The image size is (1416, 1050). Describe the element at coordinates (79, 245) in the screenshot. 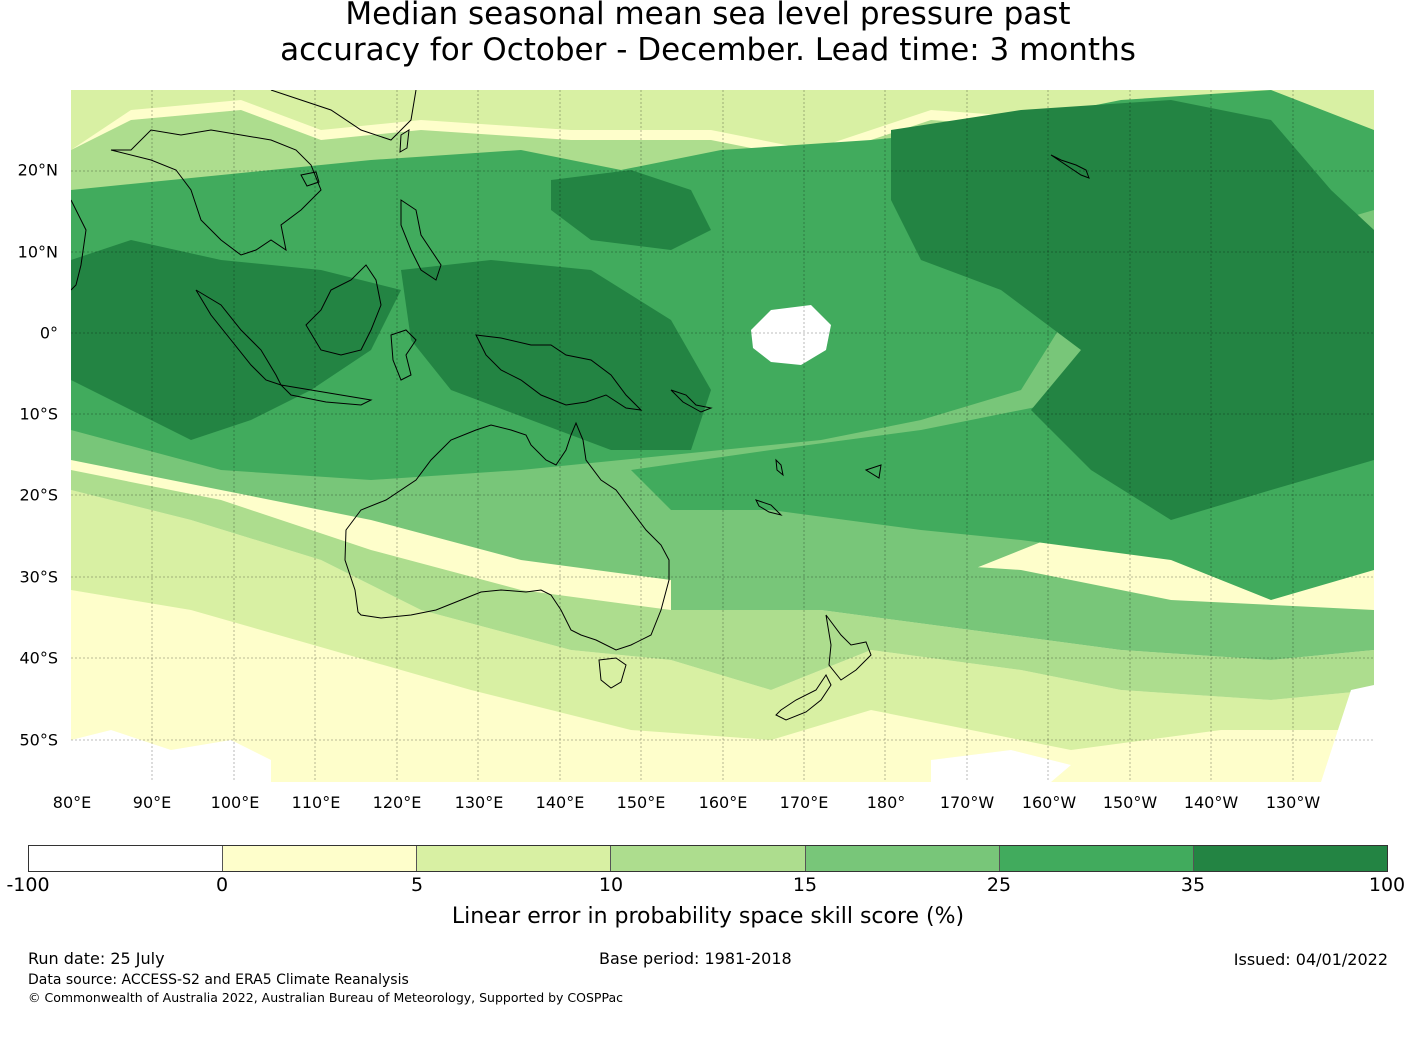

I see `coastline-india` at that location.